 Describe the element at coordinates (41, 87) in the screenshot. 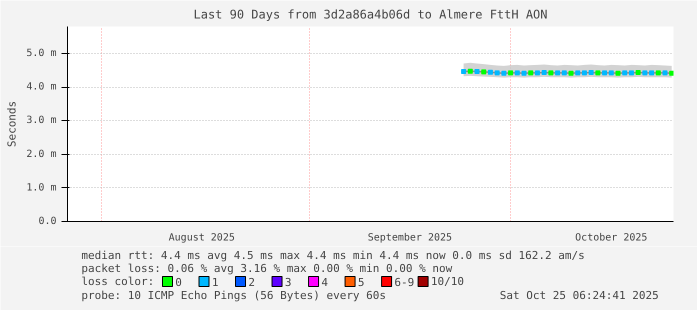

I see `y-tick-label: 4.0 m` at that location.